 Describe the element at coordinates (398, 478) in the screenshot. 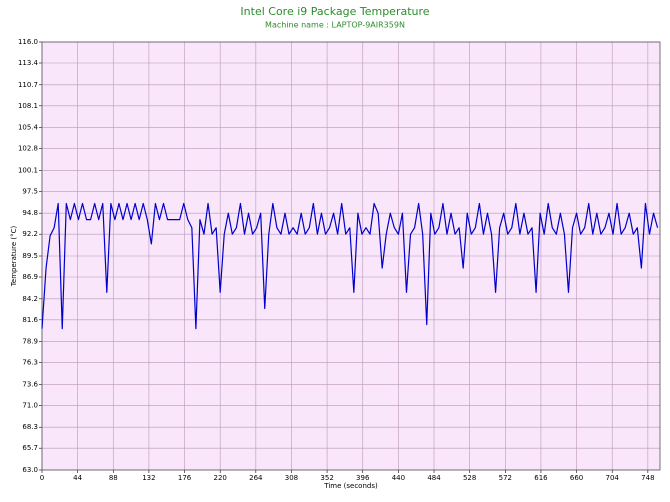

I see `x-tick-label: 440` at that location.